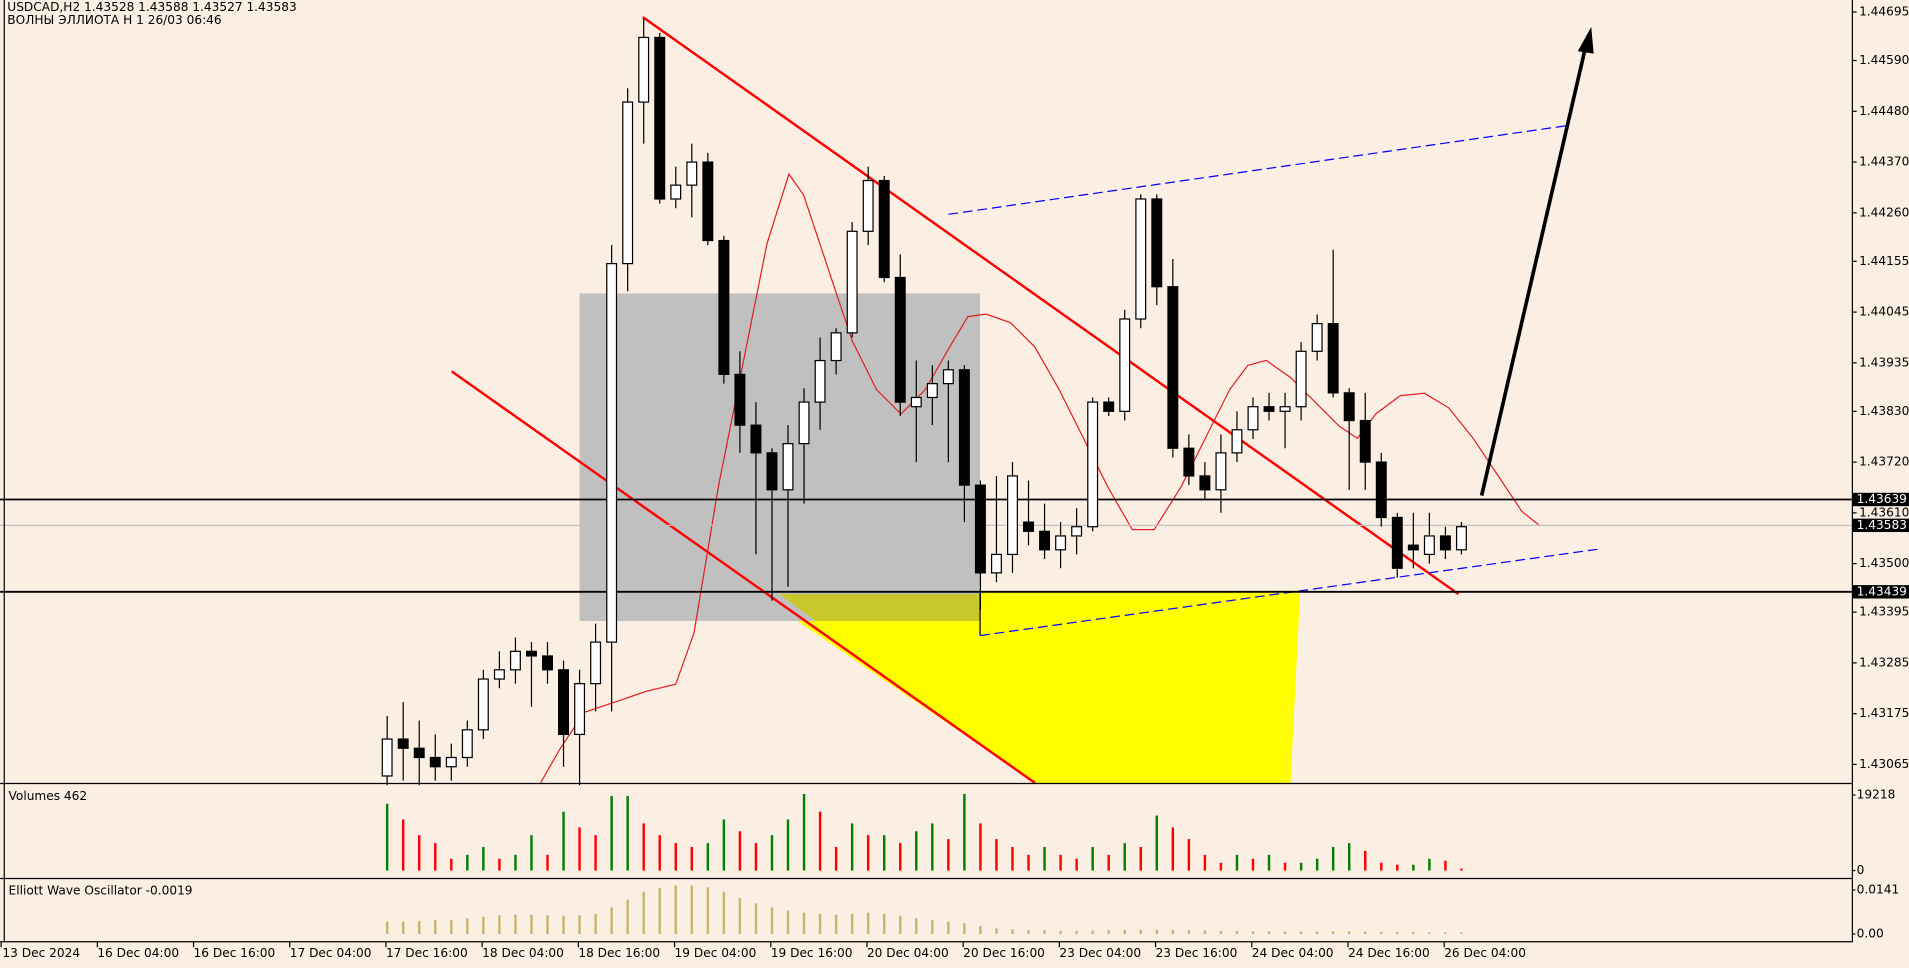  I want to click on oscillator-tick-label: 0.00, so click(1870, 933).